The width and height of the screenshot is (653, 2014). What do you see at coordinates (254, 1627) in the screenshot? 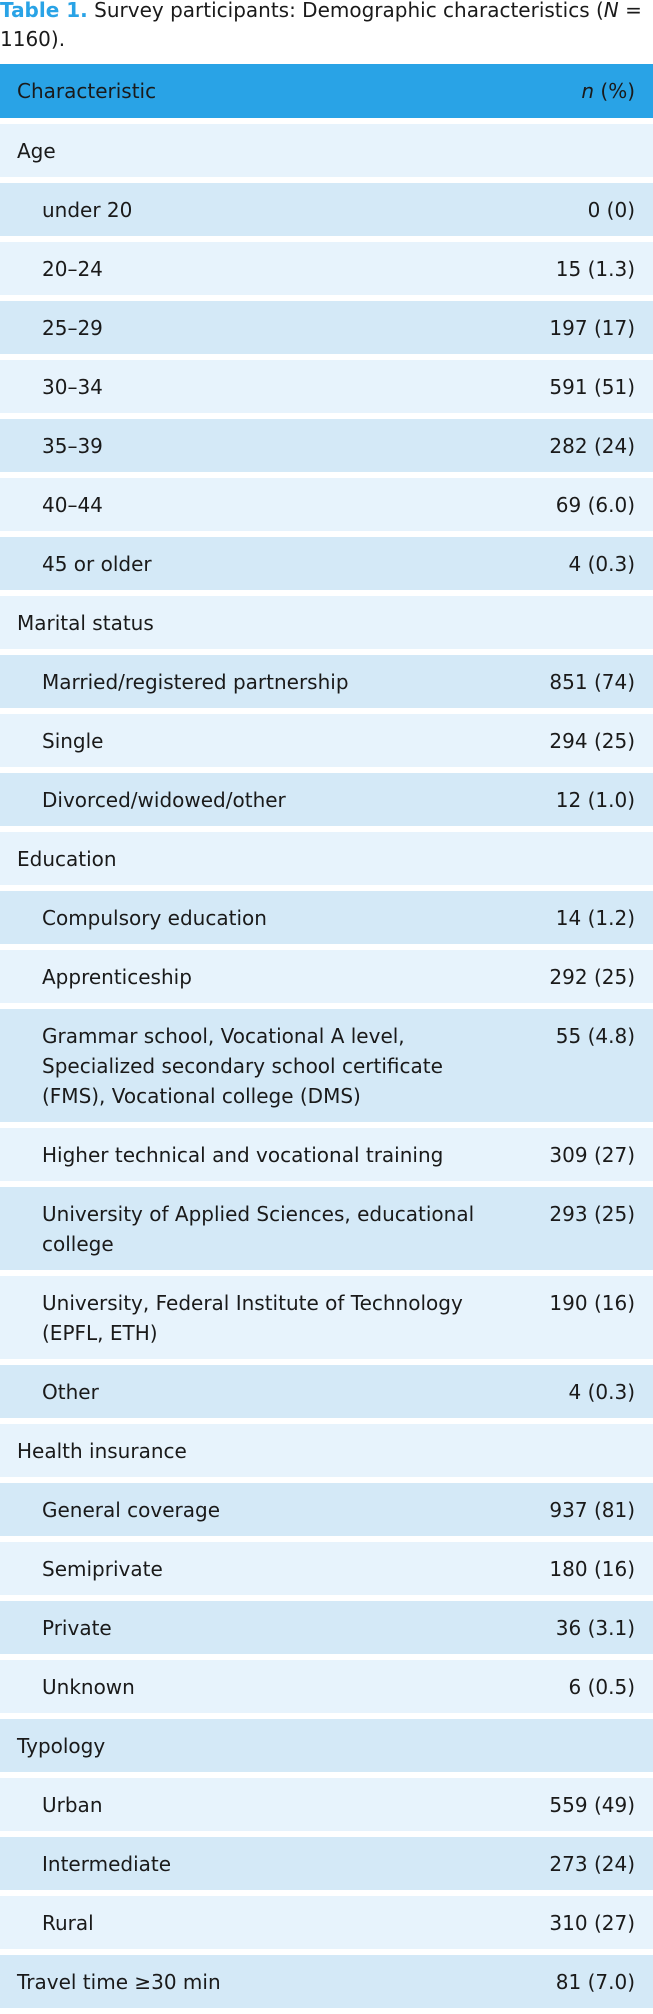
I see `row-label: Private` at bounding box center [254, 1627].